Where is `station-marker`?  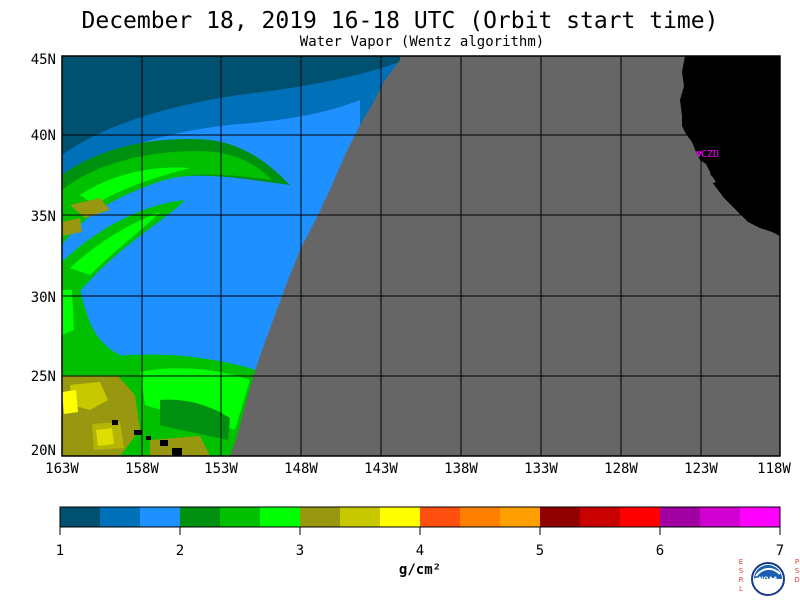
station-marker is located at coordinates (699, 154).